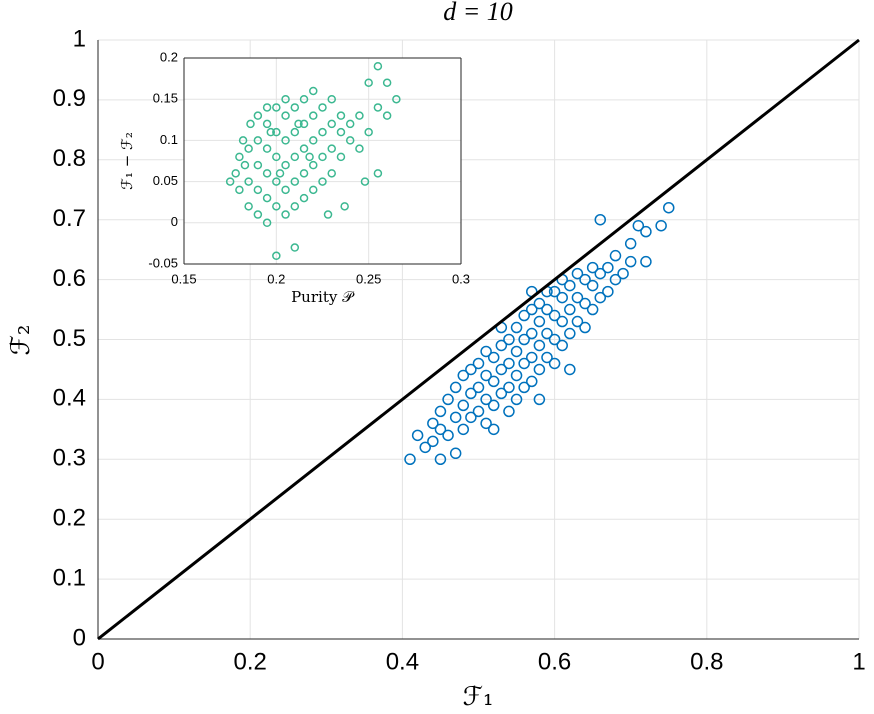 The image size is (874, 714). Describe the element at coordinates (706, 661) in the screenshot. I see `x-tick-label: 0.8` at that location.